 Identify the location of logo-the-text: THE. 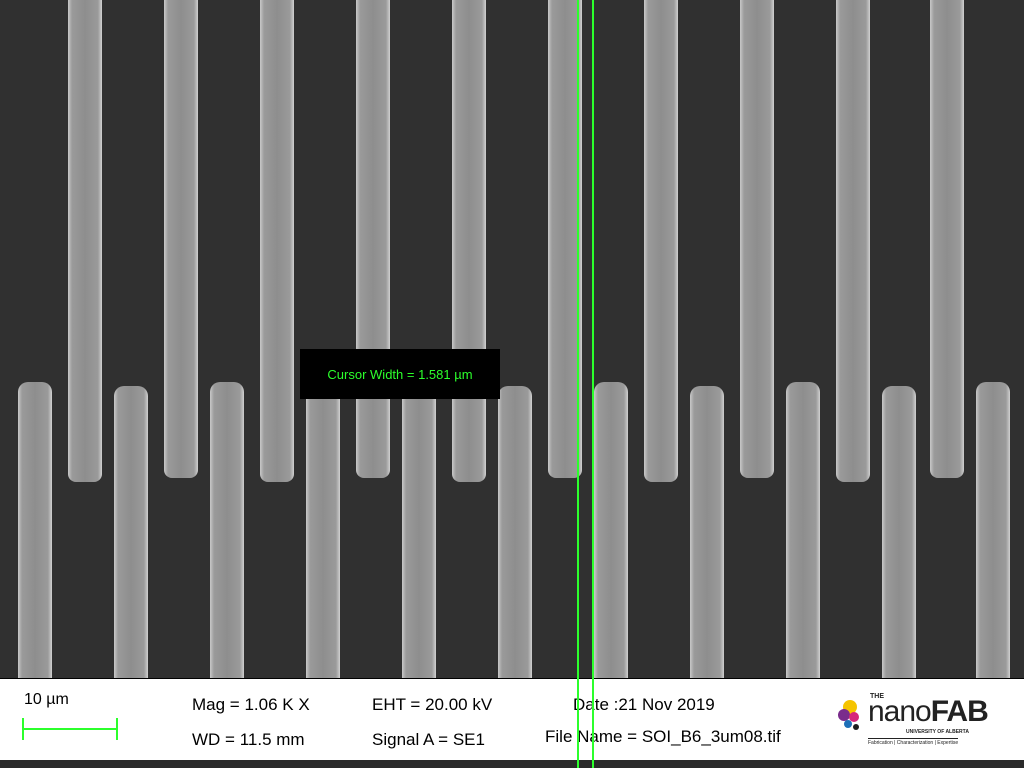
(877, 696).